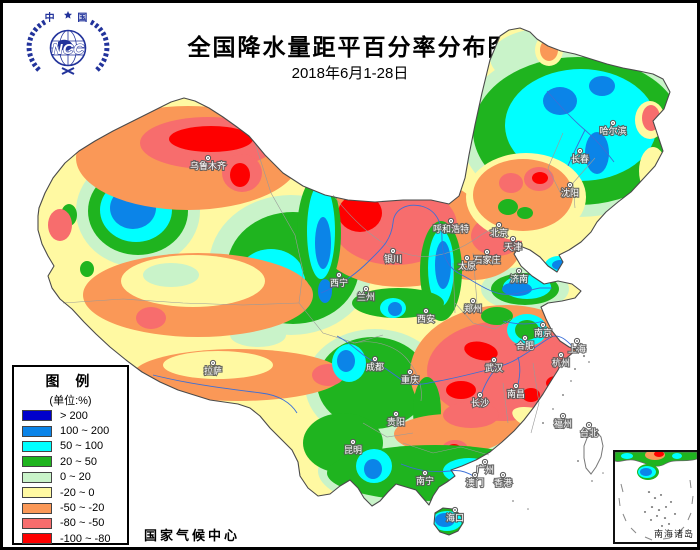  I want to click on city: 海口, so click(455, 515).